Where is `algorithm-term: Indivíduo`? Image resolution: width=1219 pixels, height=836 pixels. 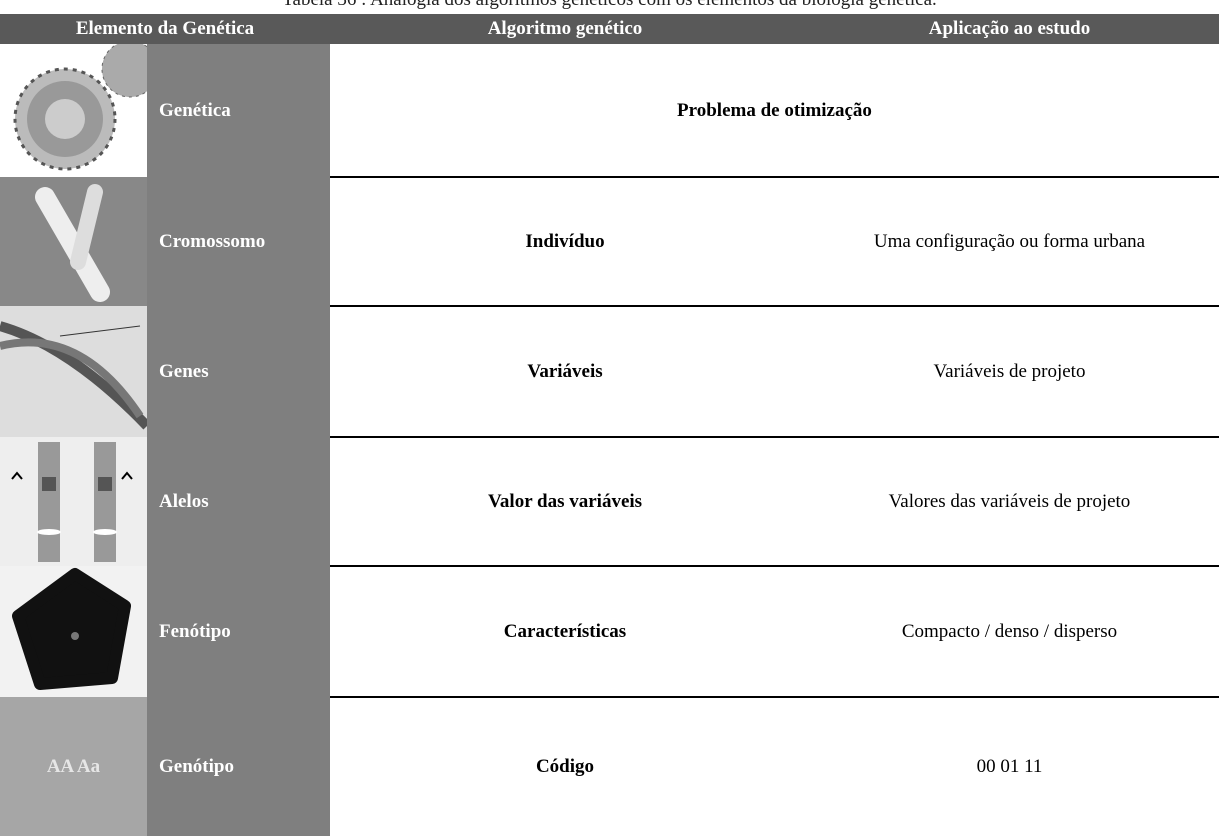 algorithm-term: Indivíduo is located at coordinates (565, 241).